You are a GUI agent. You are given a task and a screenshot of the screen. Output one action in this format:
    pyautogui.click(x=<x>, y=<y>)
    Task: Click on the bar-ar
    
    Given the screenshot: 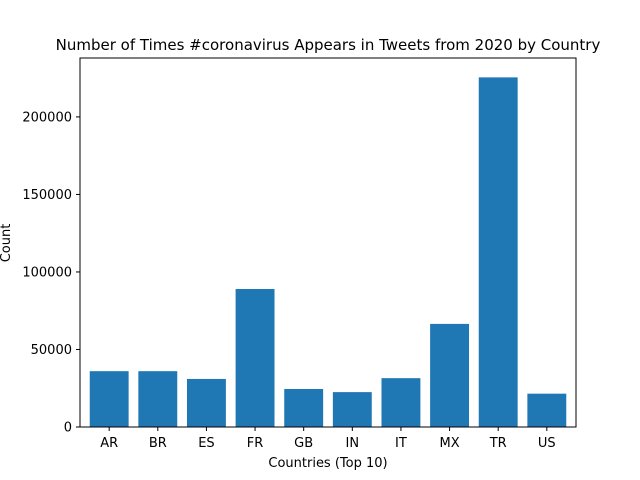 What is the action you would take?
    pyautogui.click(x=109, y=399)
    